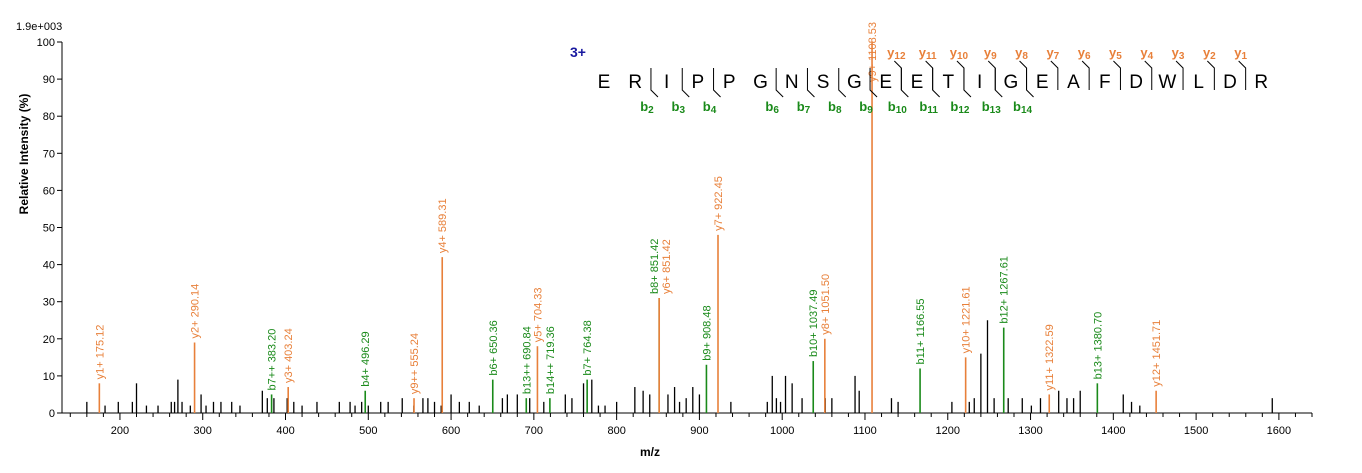 The height and width of the screenshot is (473, 1362). I want to click on y-axis: 0 10 20 30 40 50 60 70 80 90 100, so click(50, 228).